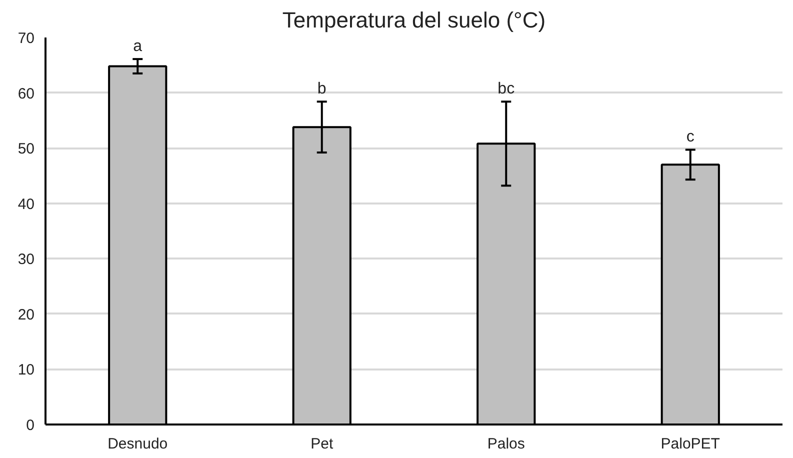 This screenshot has width=793, height=458. What do you see at coordinates (26, 259) in the screenshot?
I see `y-tick-label: 30` at bounding box center [26, 259].